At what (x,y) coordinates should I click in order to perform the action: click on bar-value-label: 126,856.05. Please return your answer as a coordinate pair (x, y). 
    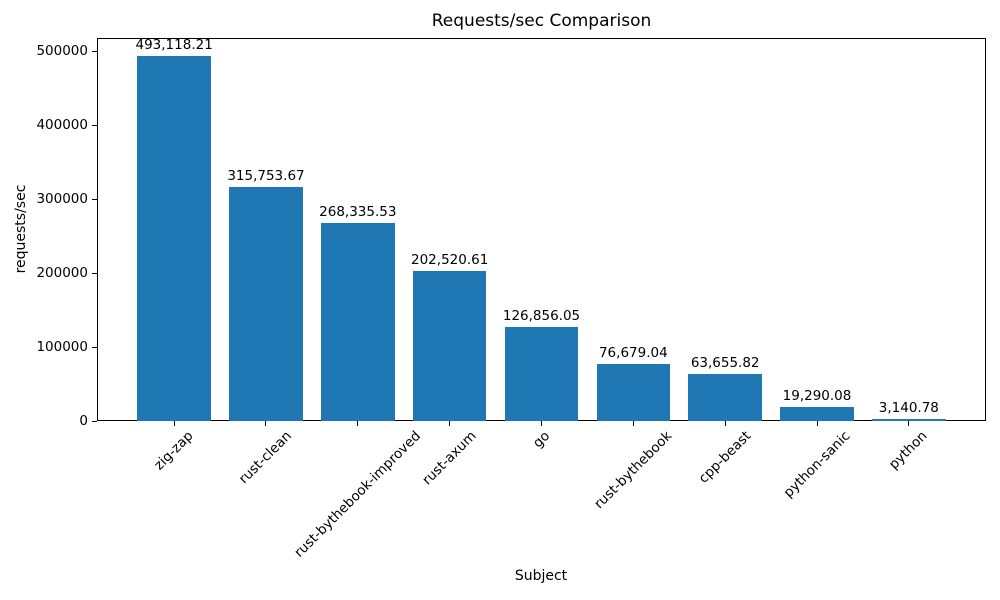
    Looking at the image, I should click on (541, 316).